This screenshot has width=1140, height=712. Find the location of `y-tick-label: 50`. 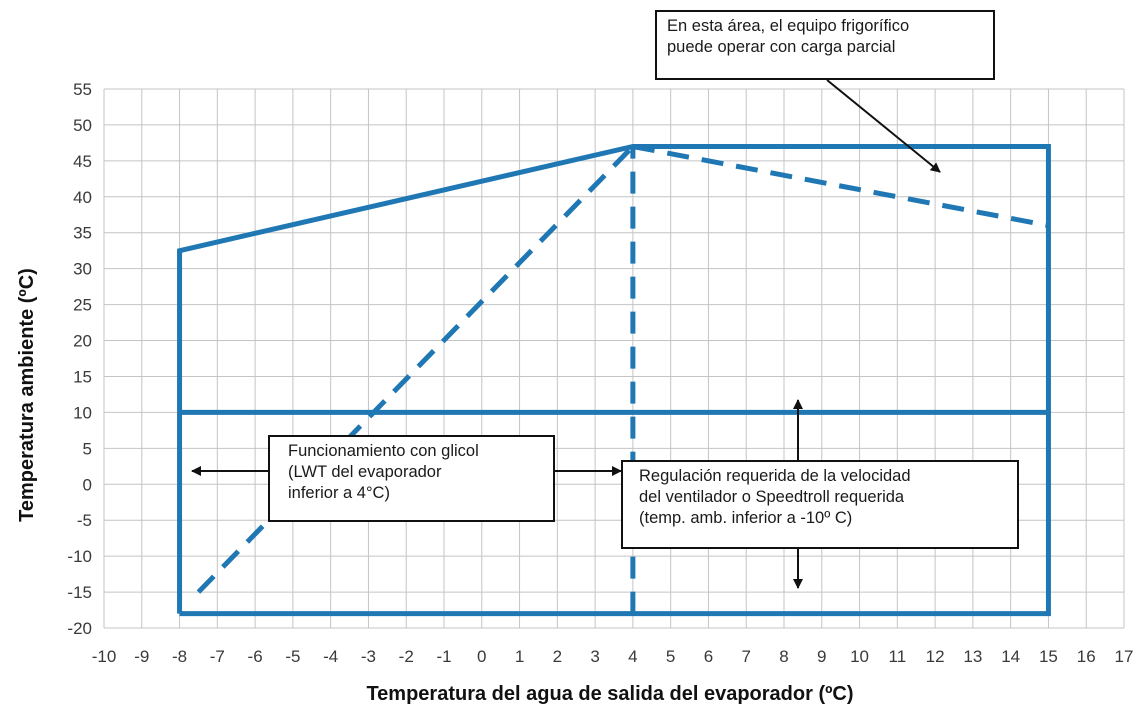

y-tick-label: 50 is located at coordinates (82, 125).